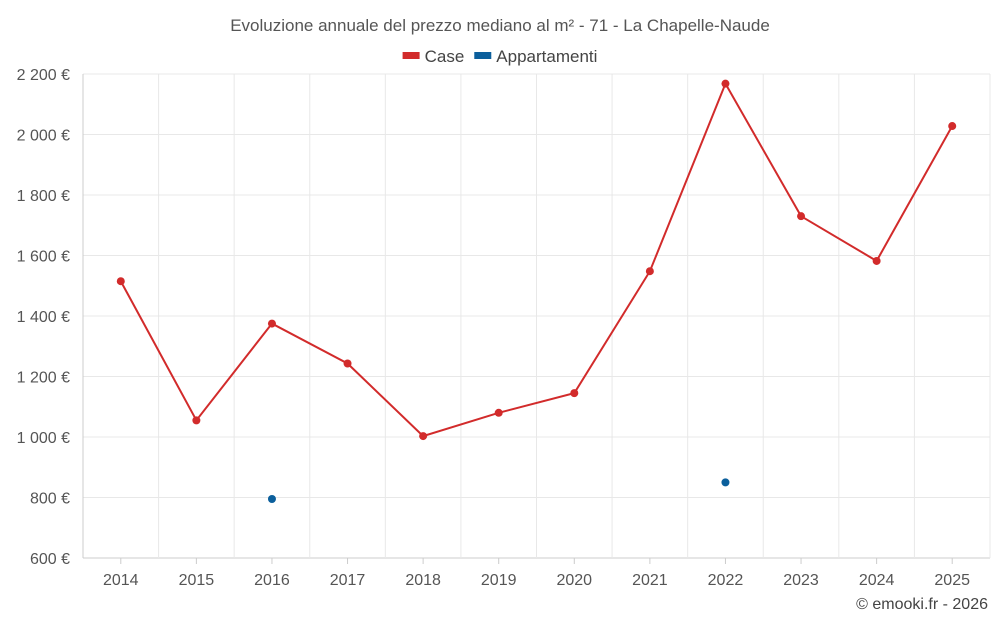 The height and width of the screenshot is (625, 1000). What do you see at coordinates (43, 378) in the screenshot?
I see `y-tick-label: 1 200 €` at bounding box center [43, 378].